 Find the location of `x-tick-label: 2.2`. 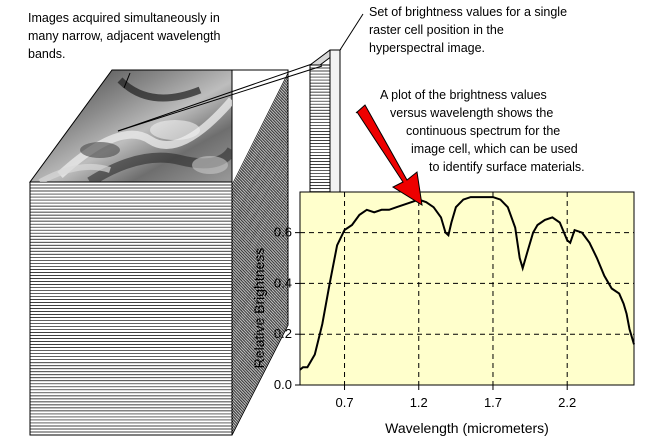

x-tick-label: 2.2 is located at coordinates (567, 402).